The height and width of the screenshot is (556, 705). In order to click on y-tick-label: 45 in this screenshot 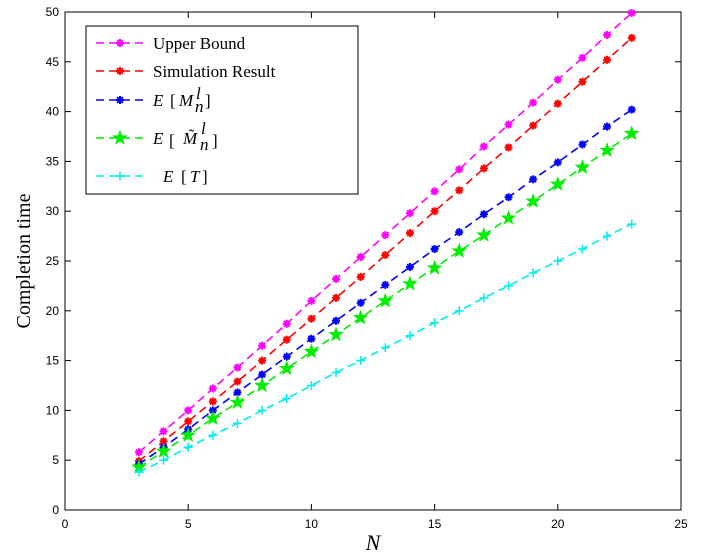, I will do `click(53, 62)`.